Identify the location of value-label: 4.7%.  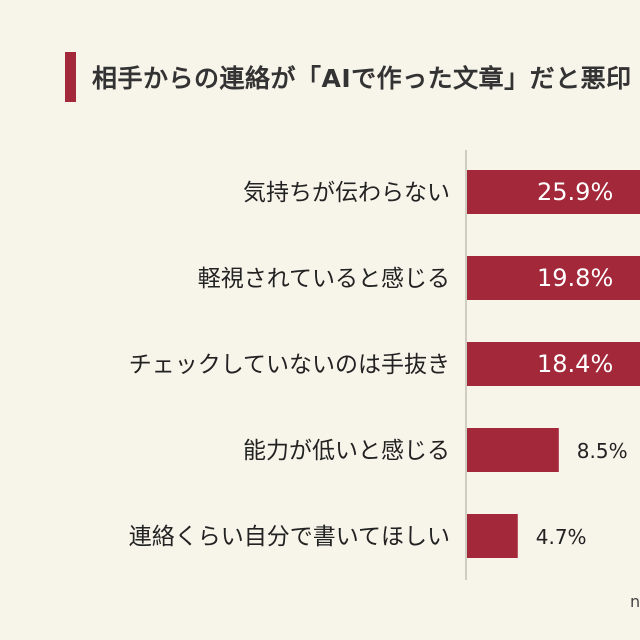
(561, 537).